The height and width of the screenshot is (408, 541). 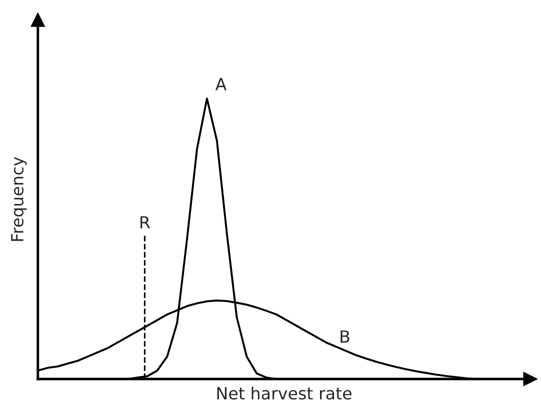 What do you see at coordinates (19, 198) in the screenshot?
I see `y-axis-title: Frequency` at bounding box center [19, 198].